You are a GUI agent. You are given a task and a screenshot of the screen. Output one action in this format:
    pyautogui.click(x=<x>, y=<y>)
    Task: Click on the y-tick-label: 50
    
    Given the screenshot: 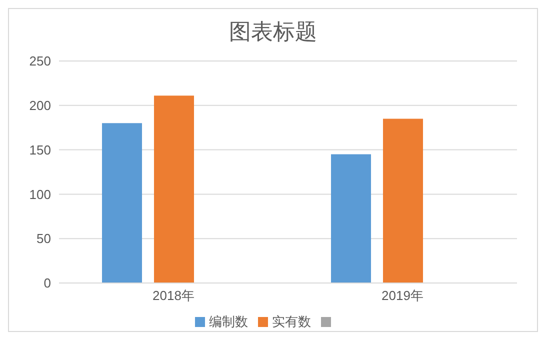 What is the action you would take?
    pyautogui.click(x=43, y=238)
    